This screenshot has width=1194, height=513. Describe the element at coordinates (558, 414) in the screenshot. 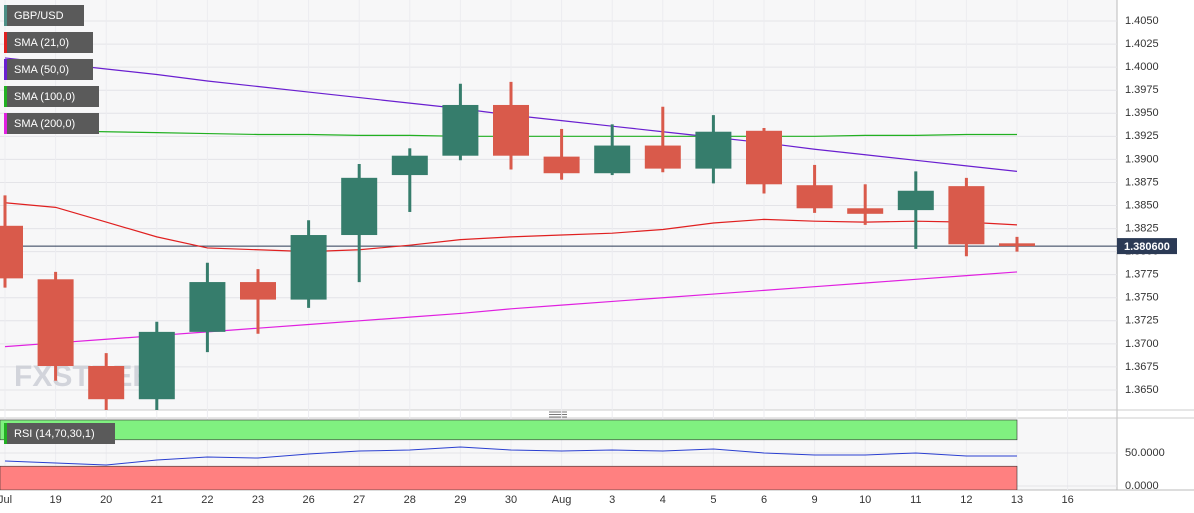

I see `resize-handle` at that location.